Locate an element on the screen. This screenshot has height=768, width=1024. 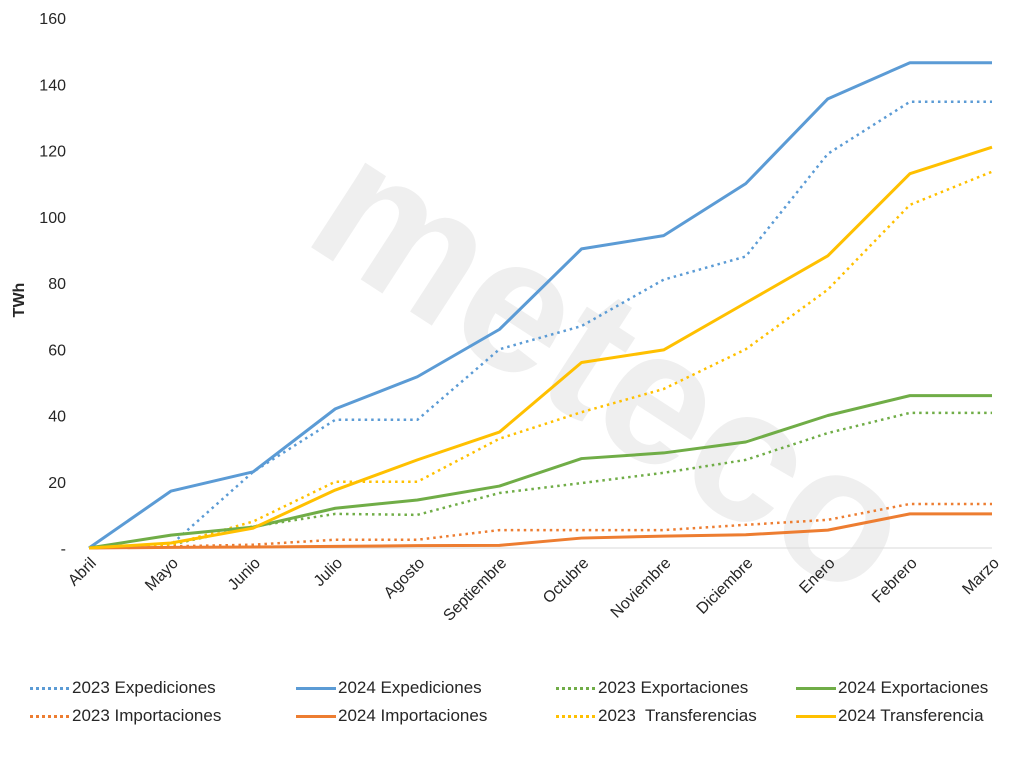
legend-item: 2023 Expediciones is located at coordinates (123, 688).